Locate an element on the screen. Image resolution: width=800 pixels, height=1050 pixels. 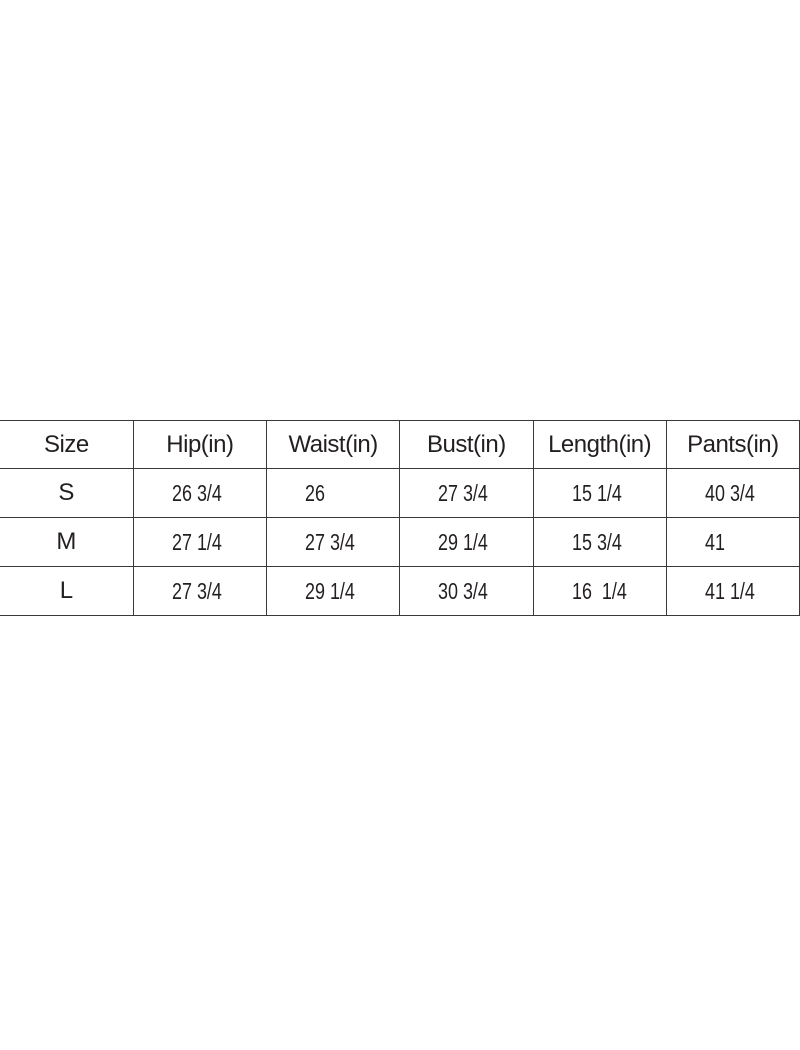
table-row: S 26 3/4 26 27 3/4 15 1/4 40 3/4 is located at coordinates (400, 493).